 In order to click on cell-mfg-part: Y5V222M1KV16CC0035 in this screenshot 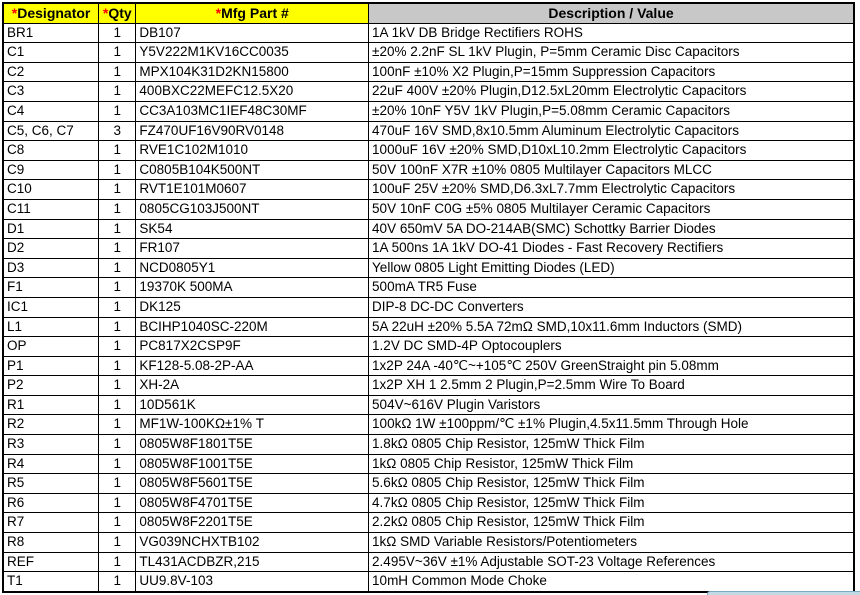, I will do `click(252, 52)`.